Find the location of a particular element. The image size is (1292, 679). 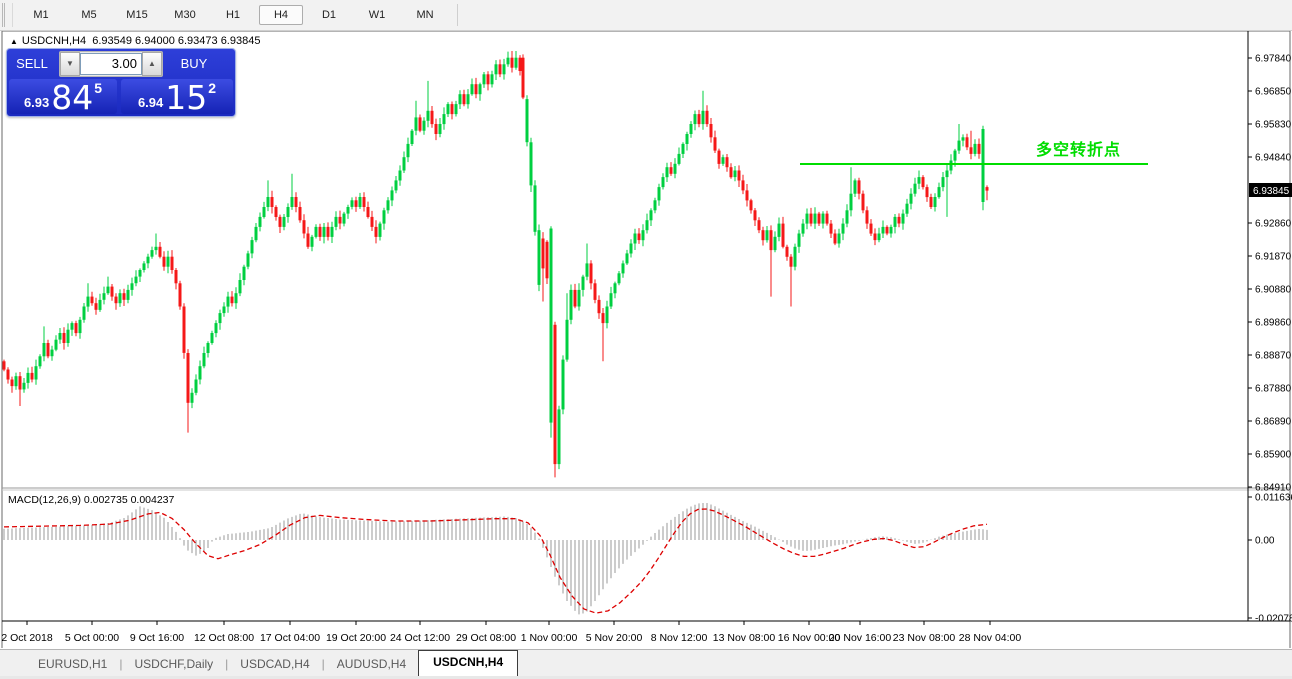

chart-tab-usdchf-daily: USDCHF,Daily is located at coordinates (174, 664).